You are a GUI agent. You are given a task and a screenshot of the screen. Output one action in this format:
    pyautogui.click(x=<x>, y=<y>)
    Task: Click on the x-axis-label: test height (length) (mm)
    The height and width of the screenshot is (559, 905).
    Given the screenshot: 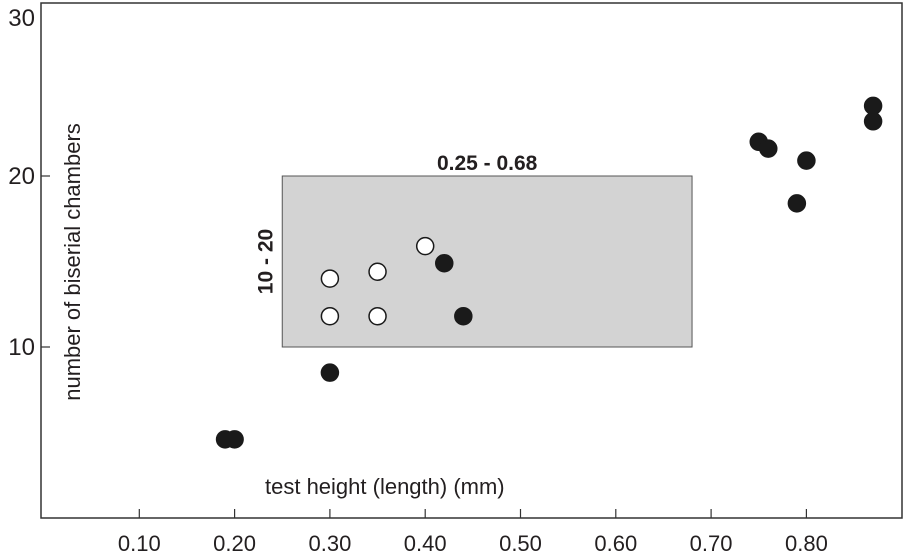 What is the action you would take?
    pyautogui.click(x=385, y=486)
    